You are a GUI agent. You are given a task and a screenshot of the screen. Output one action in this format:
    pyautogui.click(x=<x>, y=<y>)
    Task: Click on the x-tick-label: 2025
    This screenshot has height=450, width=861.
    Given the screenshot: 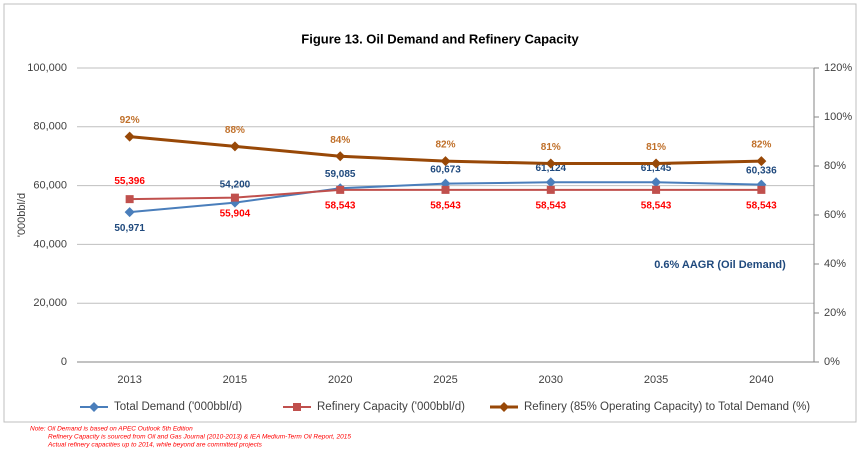 What is the action you would take?
    pyautogui.click(x=445, y=380)
    